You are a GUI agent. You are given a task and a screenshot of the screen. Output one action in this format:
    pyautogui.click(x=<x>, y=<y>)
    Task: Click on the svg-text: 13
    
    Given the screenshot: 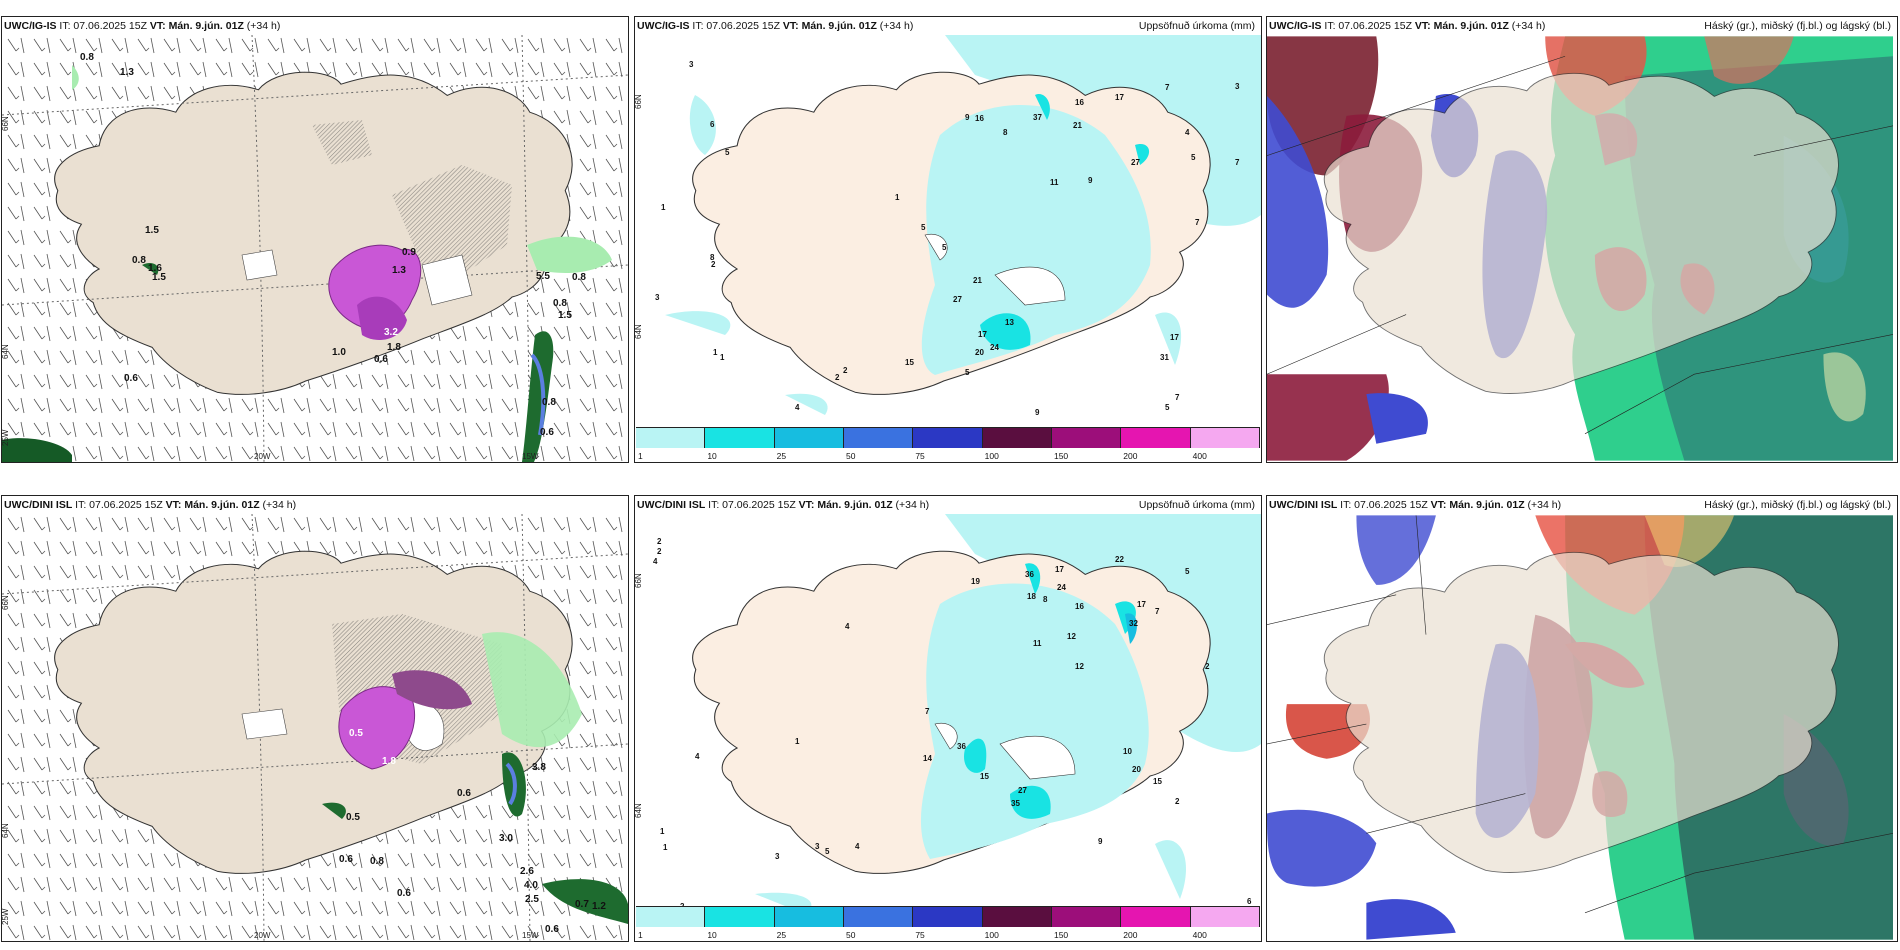 What is the action you would take?
    pyautogui.click(x=1009, y=322)
    